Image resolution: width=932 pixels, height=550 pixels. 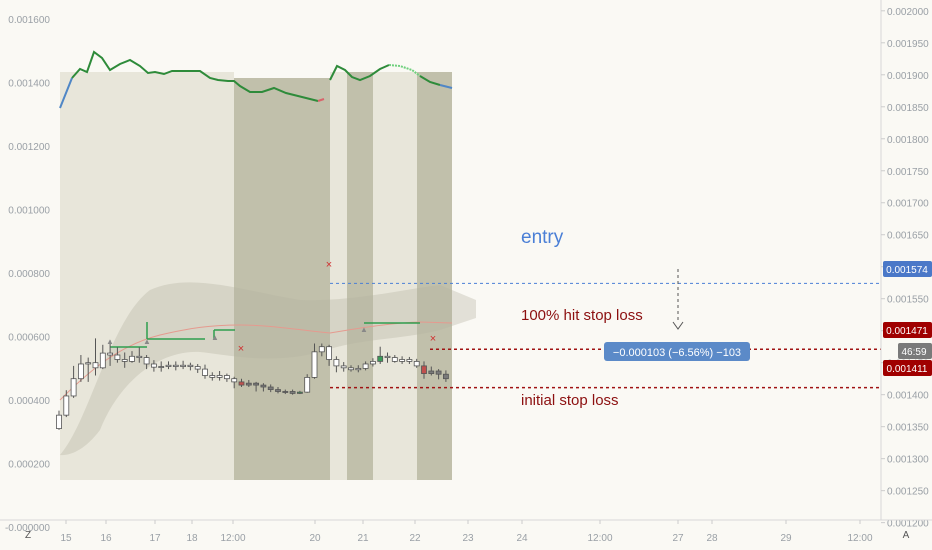 I want to click on time-axis-tick: 27, so click(x=678, y=538).